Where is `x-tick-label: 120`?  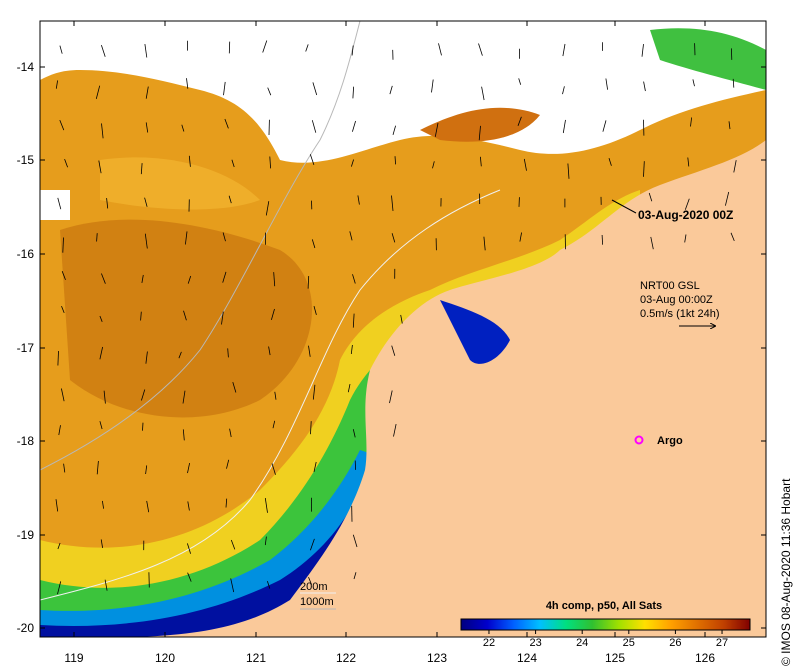 x-tick-label: 120 is located at coordinates (165, 658).